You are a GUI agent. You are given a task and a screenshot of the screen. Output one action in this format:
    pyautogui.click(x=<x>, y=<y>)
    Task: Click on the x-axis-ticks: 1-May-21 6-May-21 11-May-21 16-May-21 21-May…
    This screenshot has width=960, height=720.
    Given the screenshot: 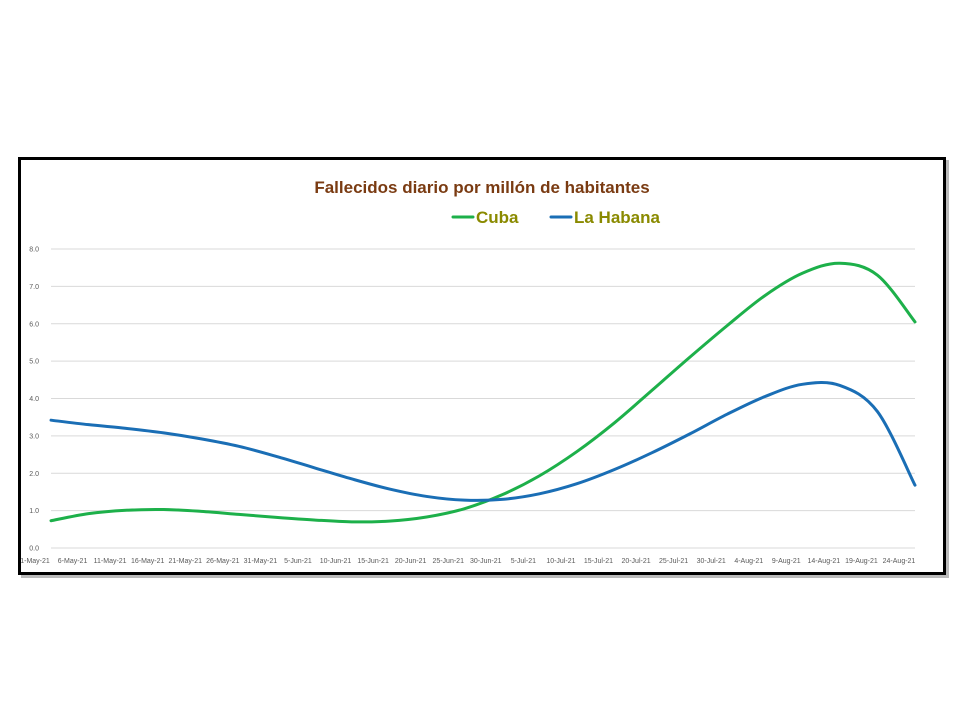 What is the action you would take?
    pyautogui.click(x=468, y=561)
    